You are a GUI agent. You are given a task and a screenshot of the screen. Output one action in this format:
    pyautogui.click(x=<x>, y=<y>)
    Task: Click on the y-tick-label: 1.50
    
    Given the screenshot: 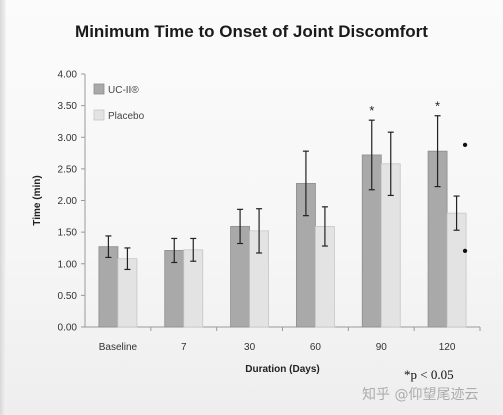 What is the action you would take?
    pyautogui.click(x=68, y=233)
    